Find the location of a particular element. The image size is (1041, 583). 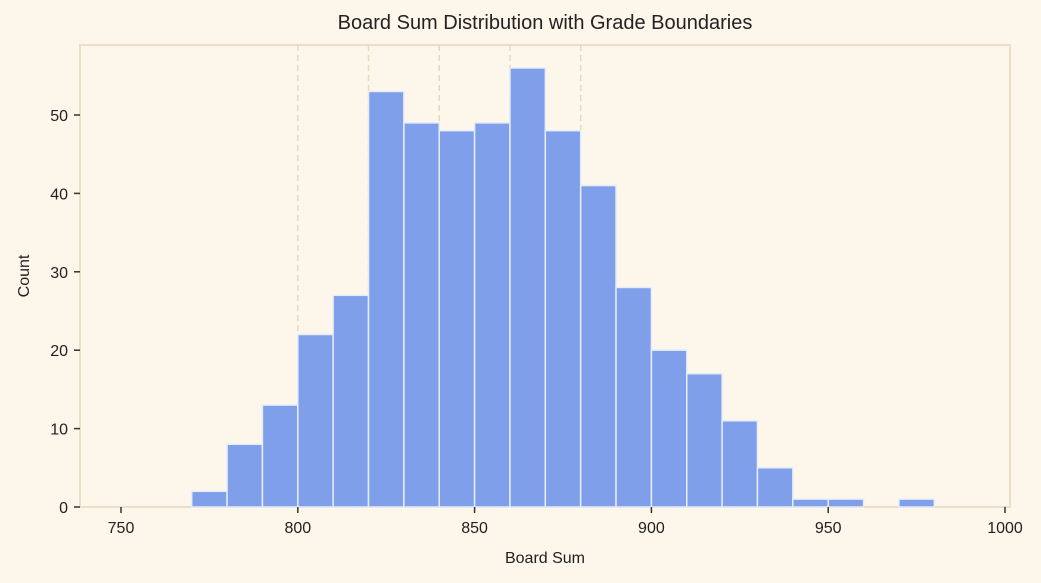

x-tick-label: 950 is located at coordinates (828, 528).